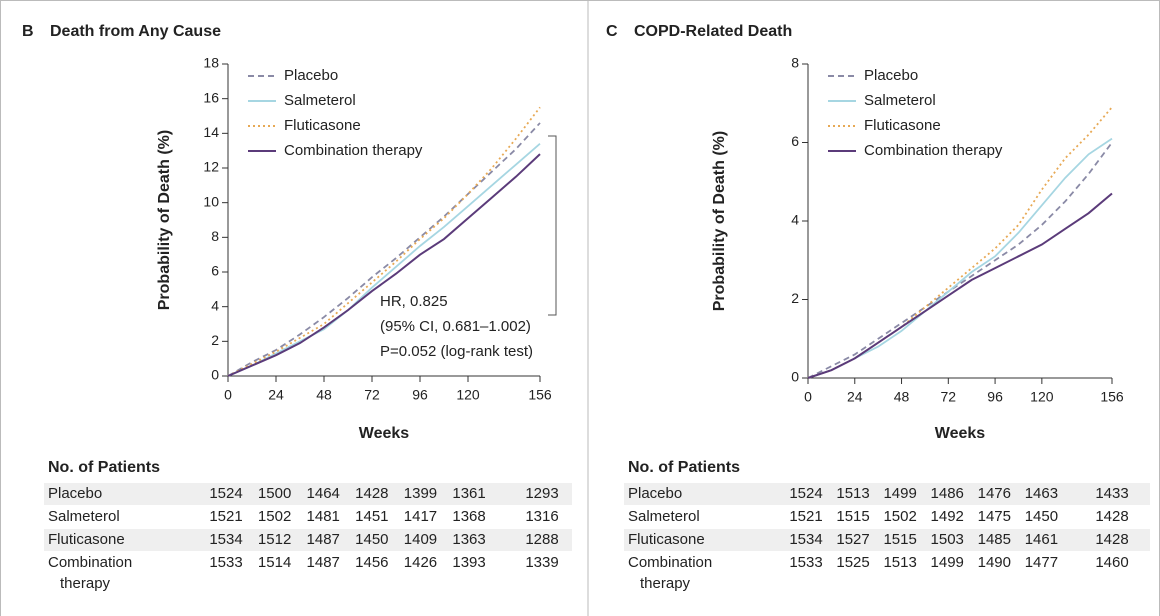 The width and height of the screenshot is (1160, 616). Describe the element at coordinates (1112, 397) in the screenshot. I see `x-tick-label: 156` at that location.